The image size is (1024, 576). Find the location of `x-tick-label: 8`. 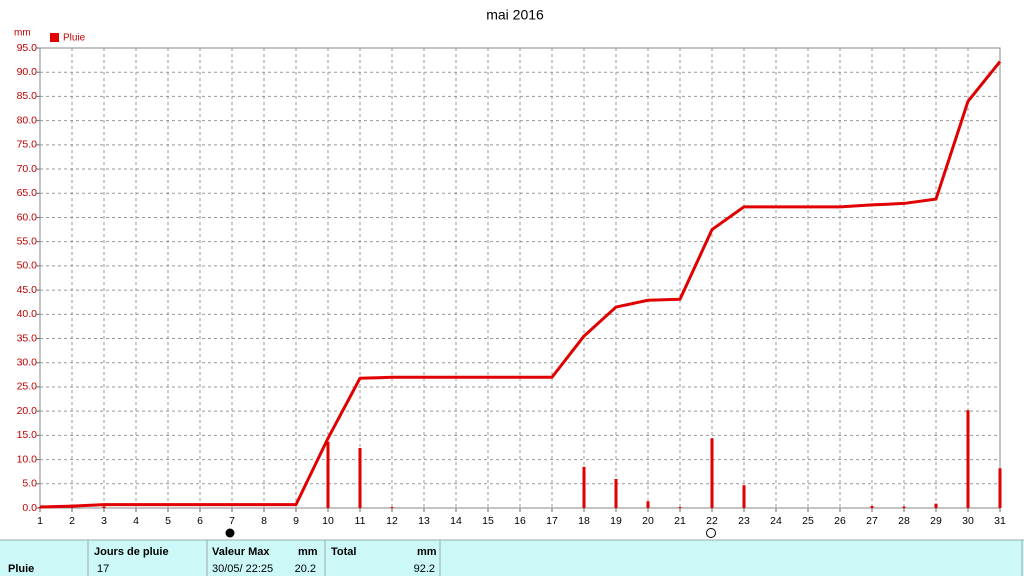

x-tick-label: 8 is located at coordinates (264, 521).